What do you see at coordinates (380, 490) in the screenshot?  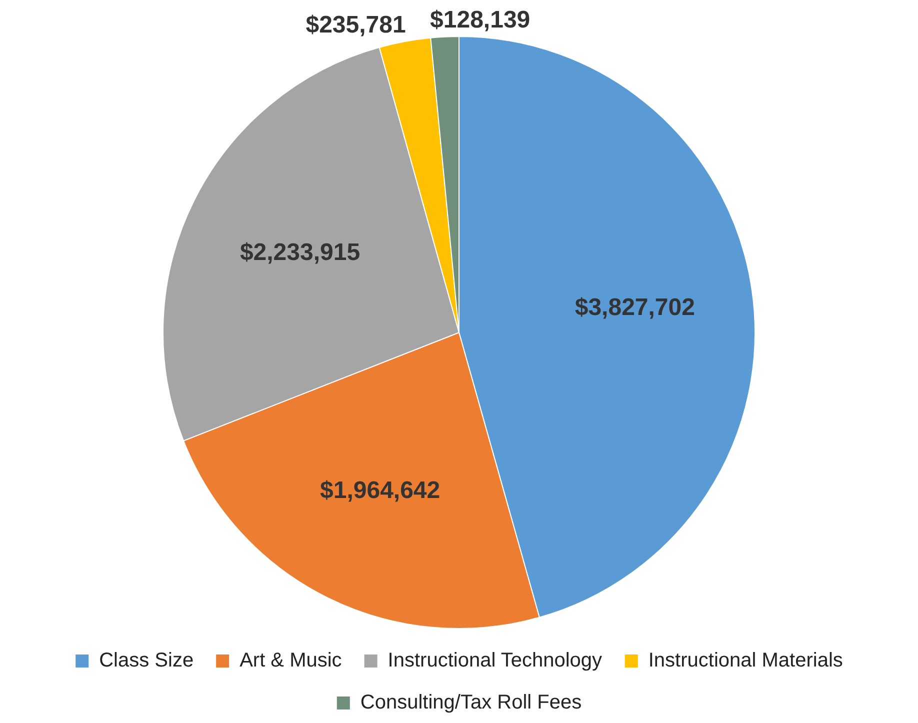 I see `data-label: $1,964,642` at bounding box center [380, 490].